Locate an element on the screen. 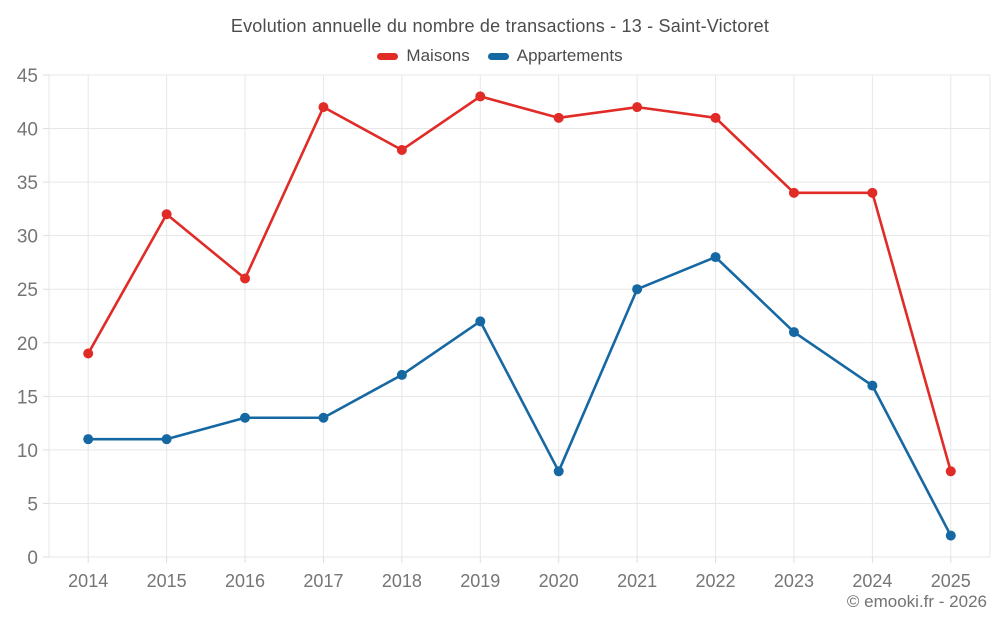 The height and width of the screenshot is (625, 1000). data-point-maisons-2016 is located at coordinates (245, 278).